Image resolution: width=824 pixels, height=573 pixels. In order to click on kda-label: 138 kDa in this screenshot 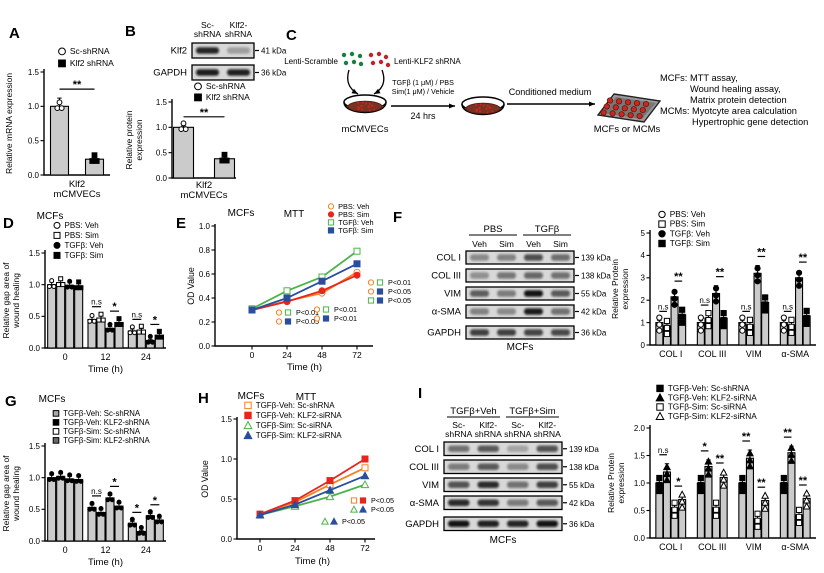, I will do `click(596, 276)`.